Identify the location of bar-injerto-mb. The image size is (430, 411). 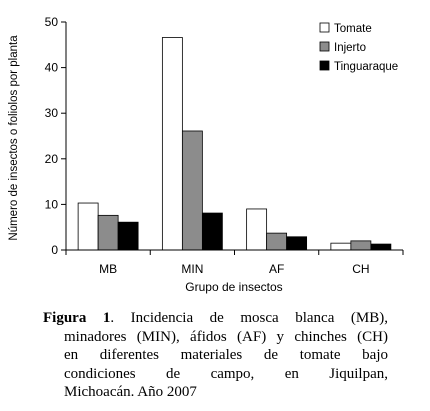
(108, 232).